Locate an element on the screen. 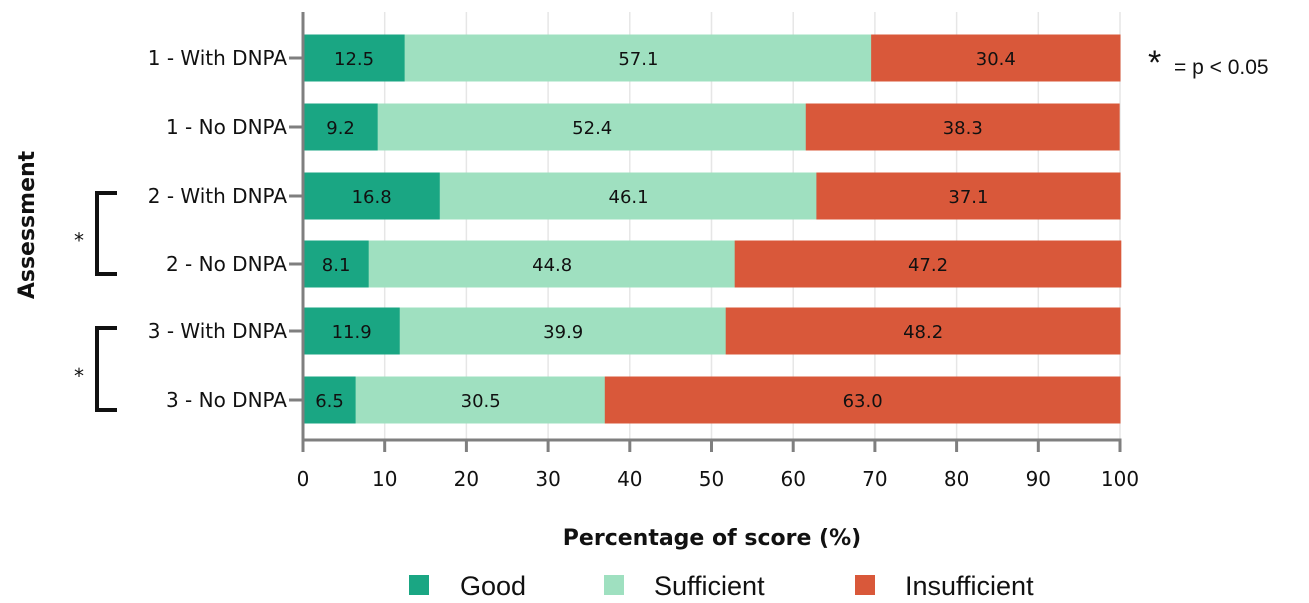 The width and height of the screenshot is (1309, 603). y-tick-label: 1 - With DNPA is located at coordinates (218, 58).